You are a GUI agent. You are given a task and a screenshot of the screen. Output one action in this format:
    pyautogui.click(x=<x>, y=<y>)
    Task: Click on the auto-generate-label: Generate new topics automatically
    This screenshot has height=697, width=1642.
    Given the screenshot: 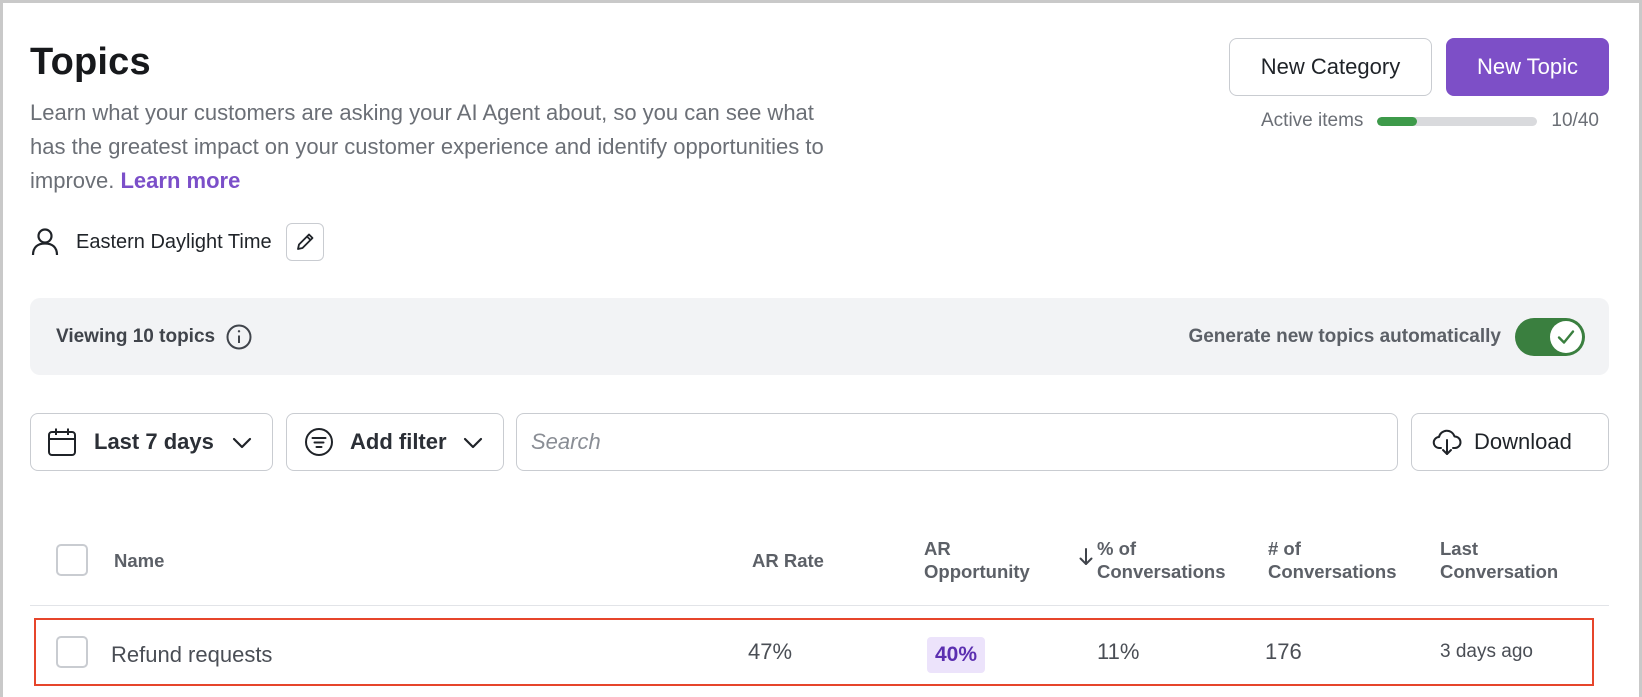 What is the action you would take?
    pyautogui.click(x=1344, y=336)
    